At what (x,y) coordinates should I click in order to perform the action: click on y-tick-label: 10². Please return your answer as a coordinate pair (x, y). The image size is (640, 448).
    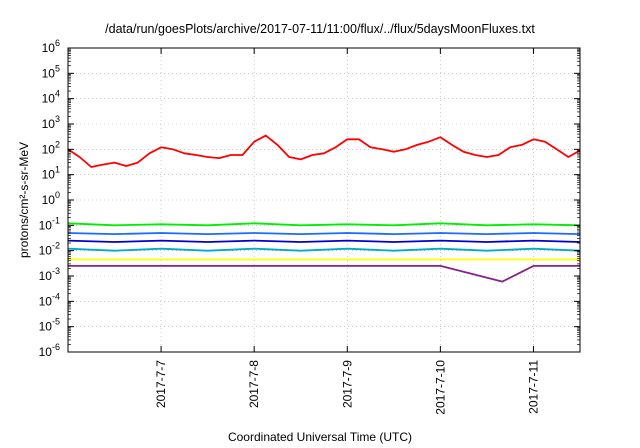
    Looking at the image, I should click on (51, 147).